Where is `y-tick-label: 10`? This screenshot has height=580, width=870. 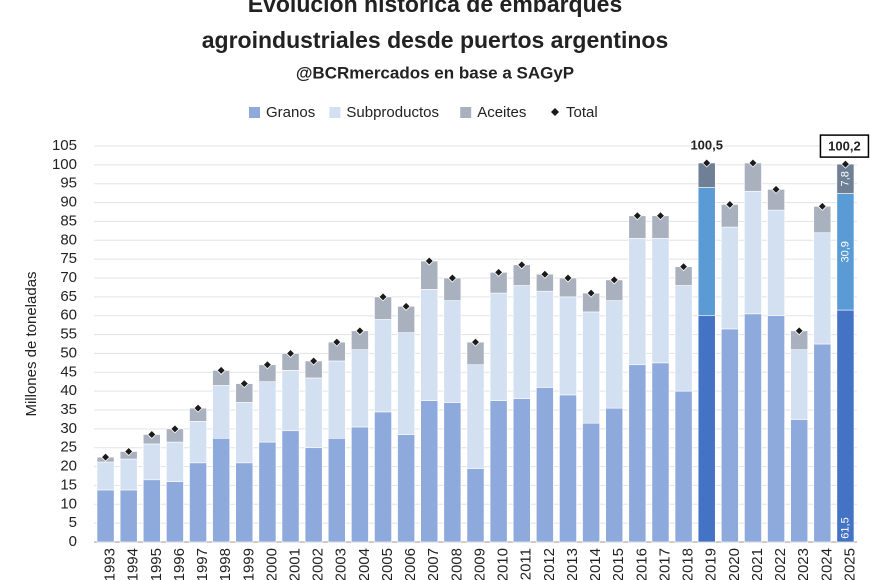
y-tick-label: 10 is located at coordinates (68, 503).